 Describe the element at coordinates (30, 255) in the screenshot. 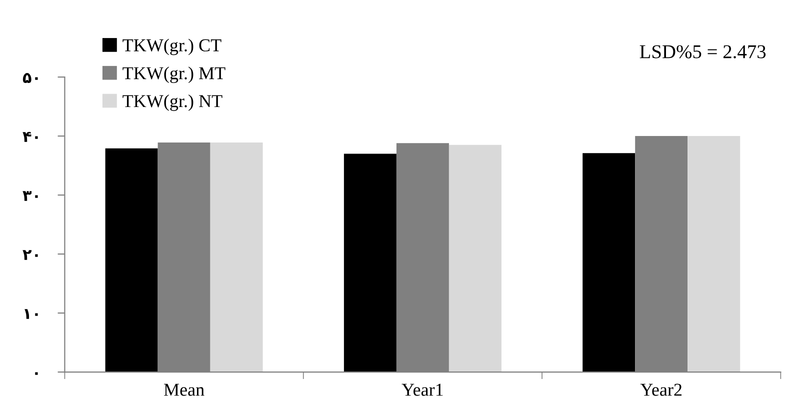

I see `y-tick-label: ۲۰` at that location.